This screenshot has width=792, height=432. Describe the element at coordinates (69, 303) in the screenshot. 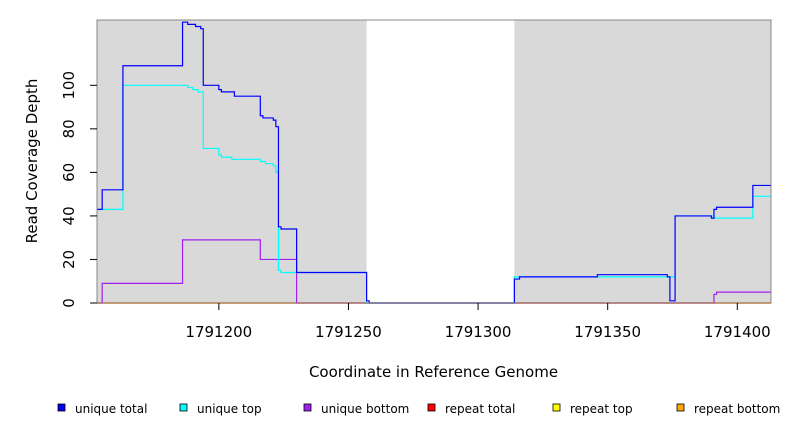

I see `y-tick-label: 0` at that location.